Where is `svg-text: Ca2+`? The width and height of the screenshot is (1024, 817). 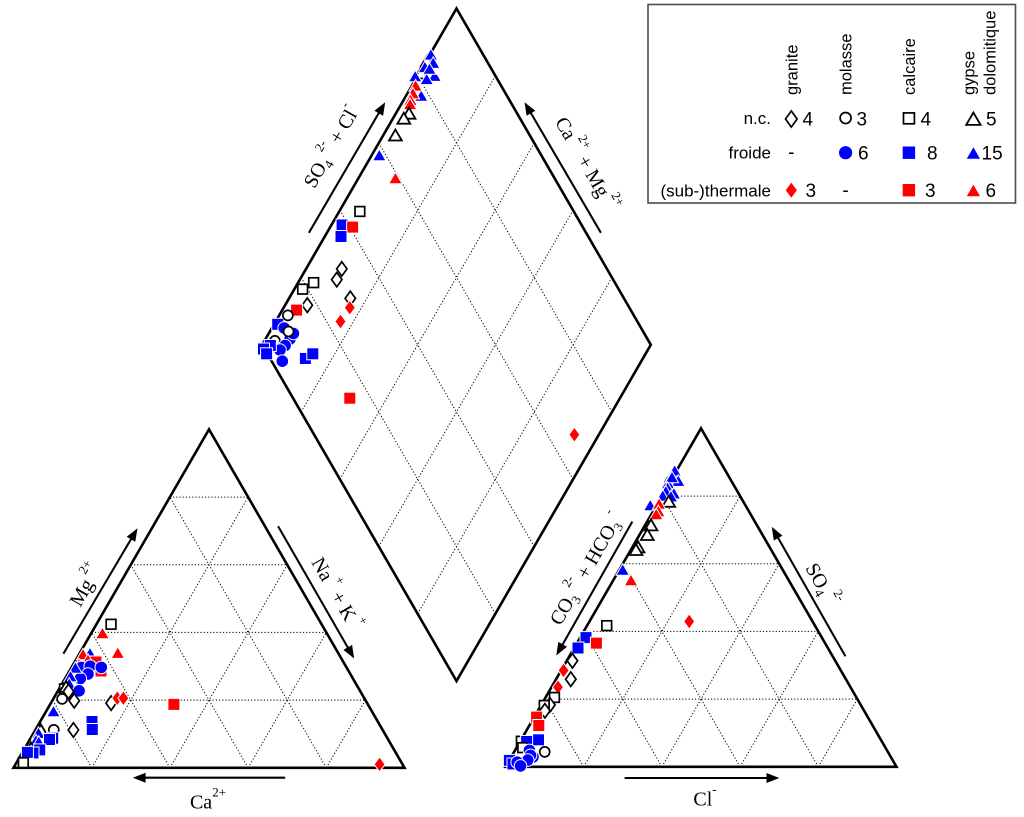
svg-text: Ca2+ is located at coordinates (208, 798).